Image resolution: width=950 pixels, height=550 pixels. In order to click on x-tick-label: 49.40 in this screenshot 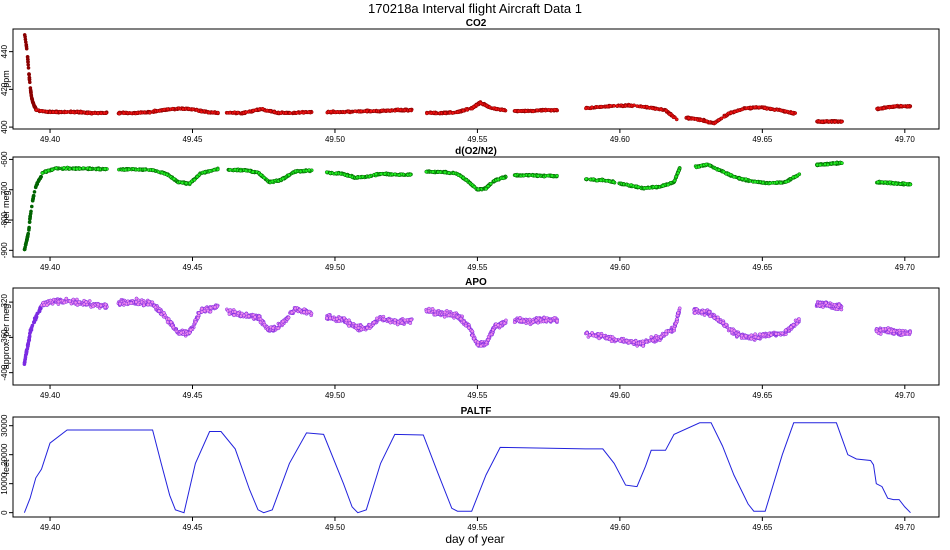, I will do `click(50, 139)`.